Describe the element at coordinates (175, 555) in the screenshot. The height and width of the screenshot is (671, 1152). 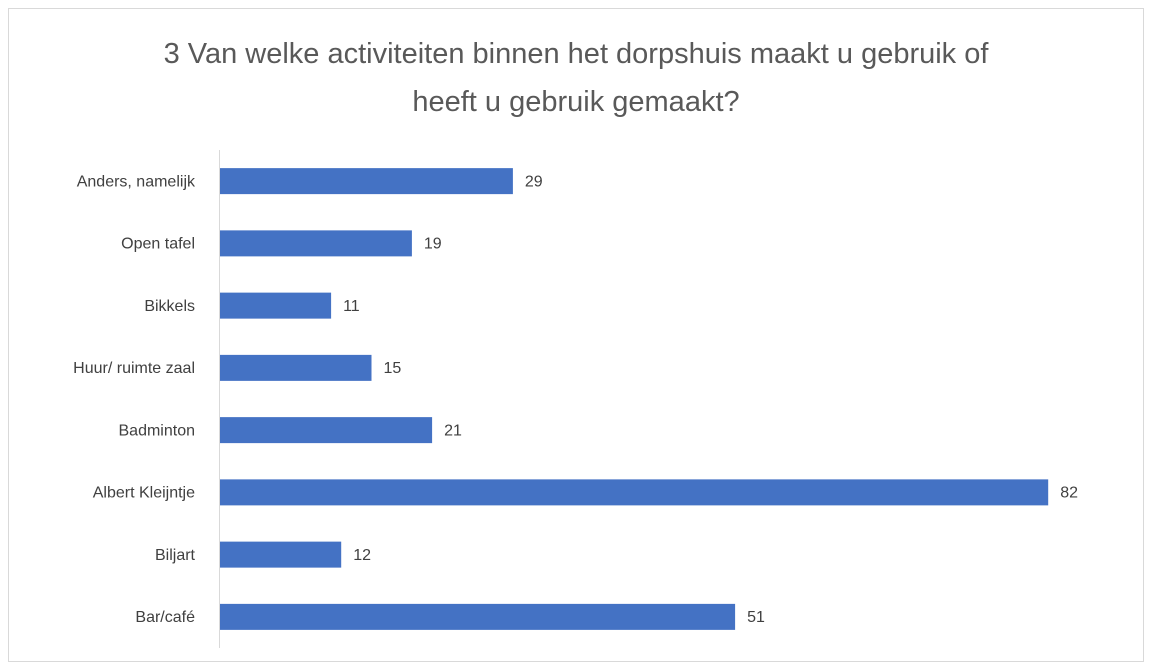
I see `y-tick-label: Biljart` at that location.